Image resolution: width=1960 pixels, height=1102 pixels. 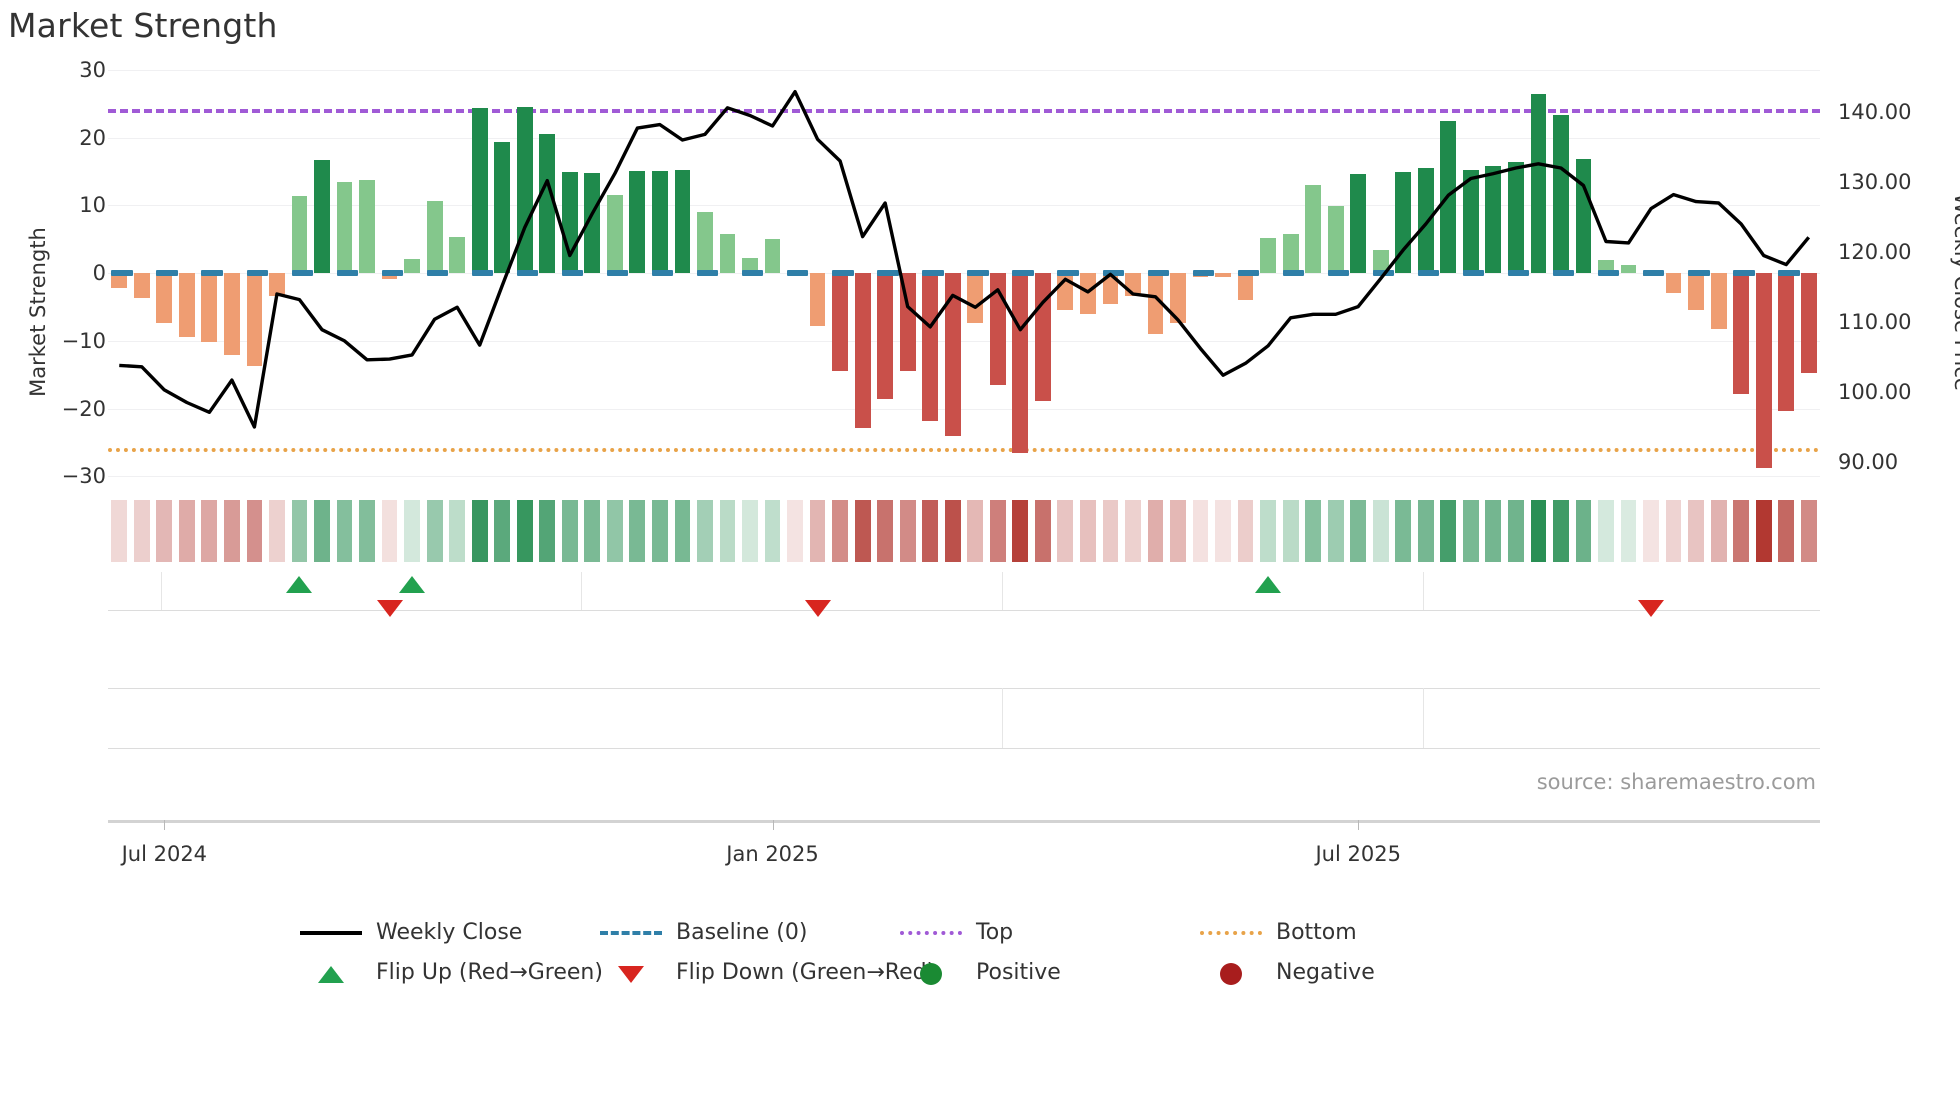 I want to click on legend-label: Flip Up (Red→Green), so click(x=489, y=972).